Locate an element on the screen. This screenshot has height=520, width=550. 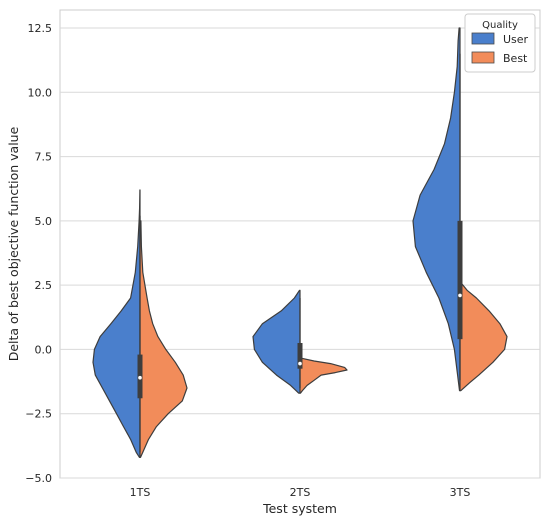
x-tick-label: 3TS is located at coordinates (460, 492).